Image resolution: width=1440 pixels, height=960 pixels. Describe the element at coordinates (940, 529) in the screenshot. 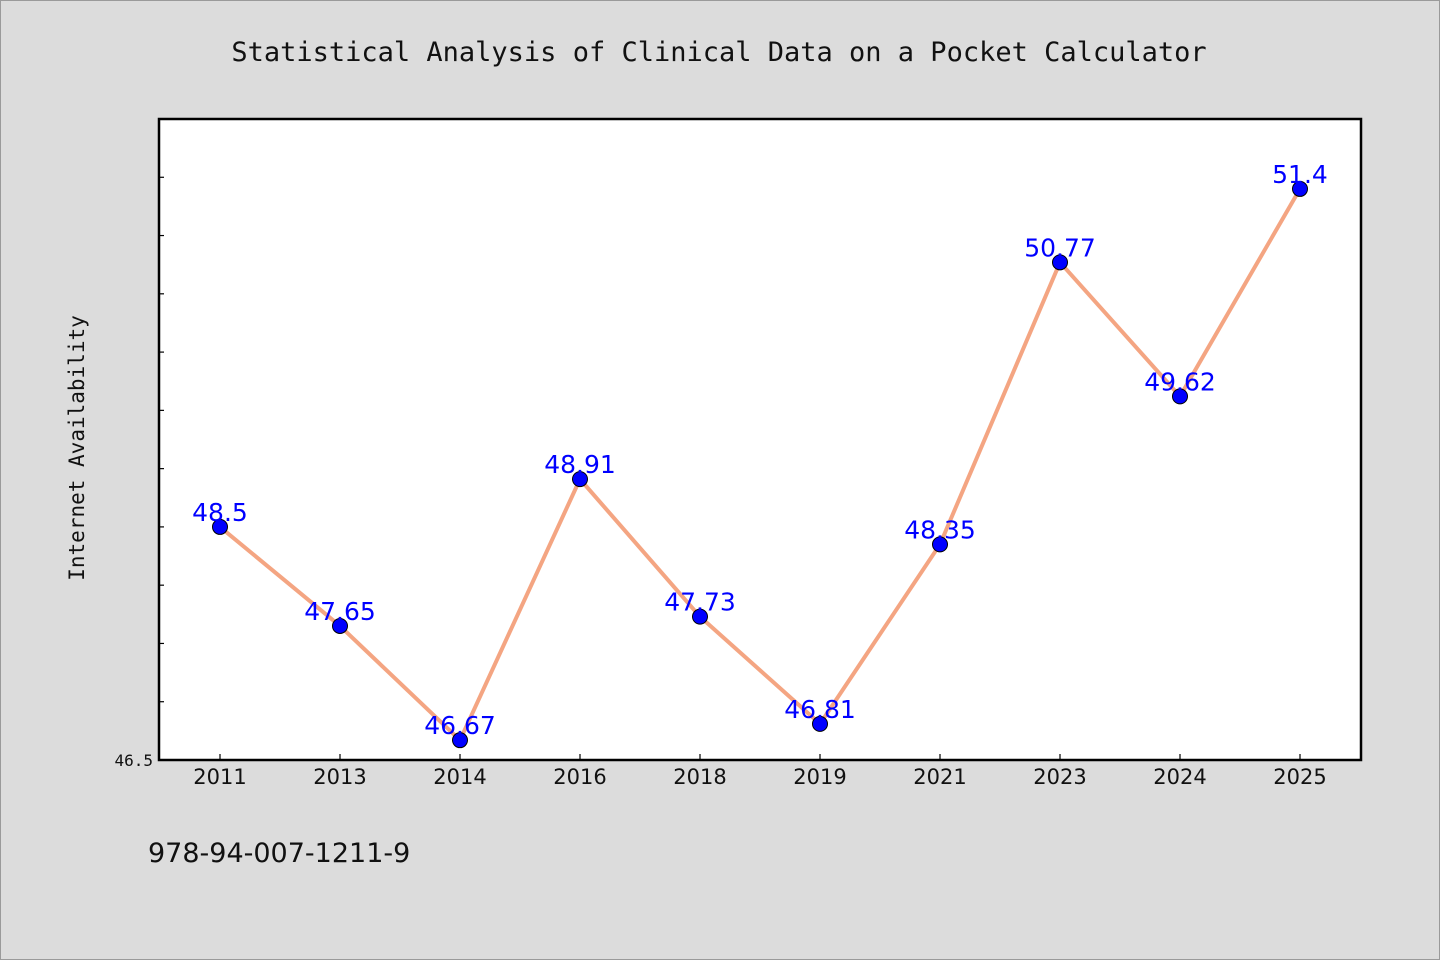

I see `data-label: 48.35` at that location.